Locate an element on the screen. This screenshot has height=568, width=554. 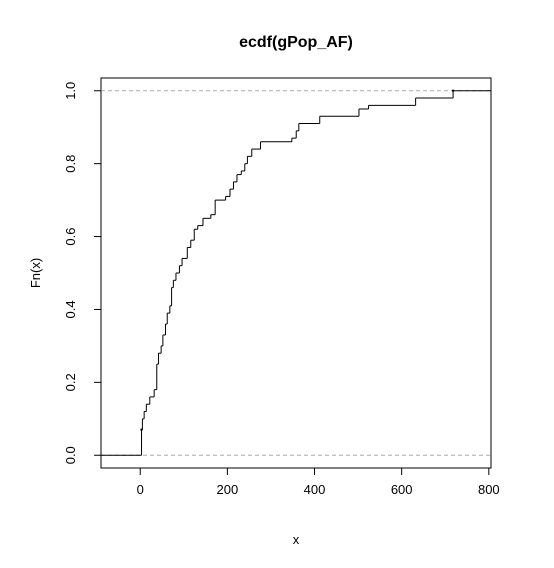
y-axis-label: Fn(x) is located at coordinates (35, 273).